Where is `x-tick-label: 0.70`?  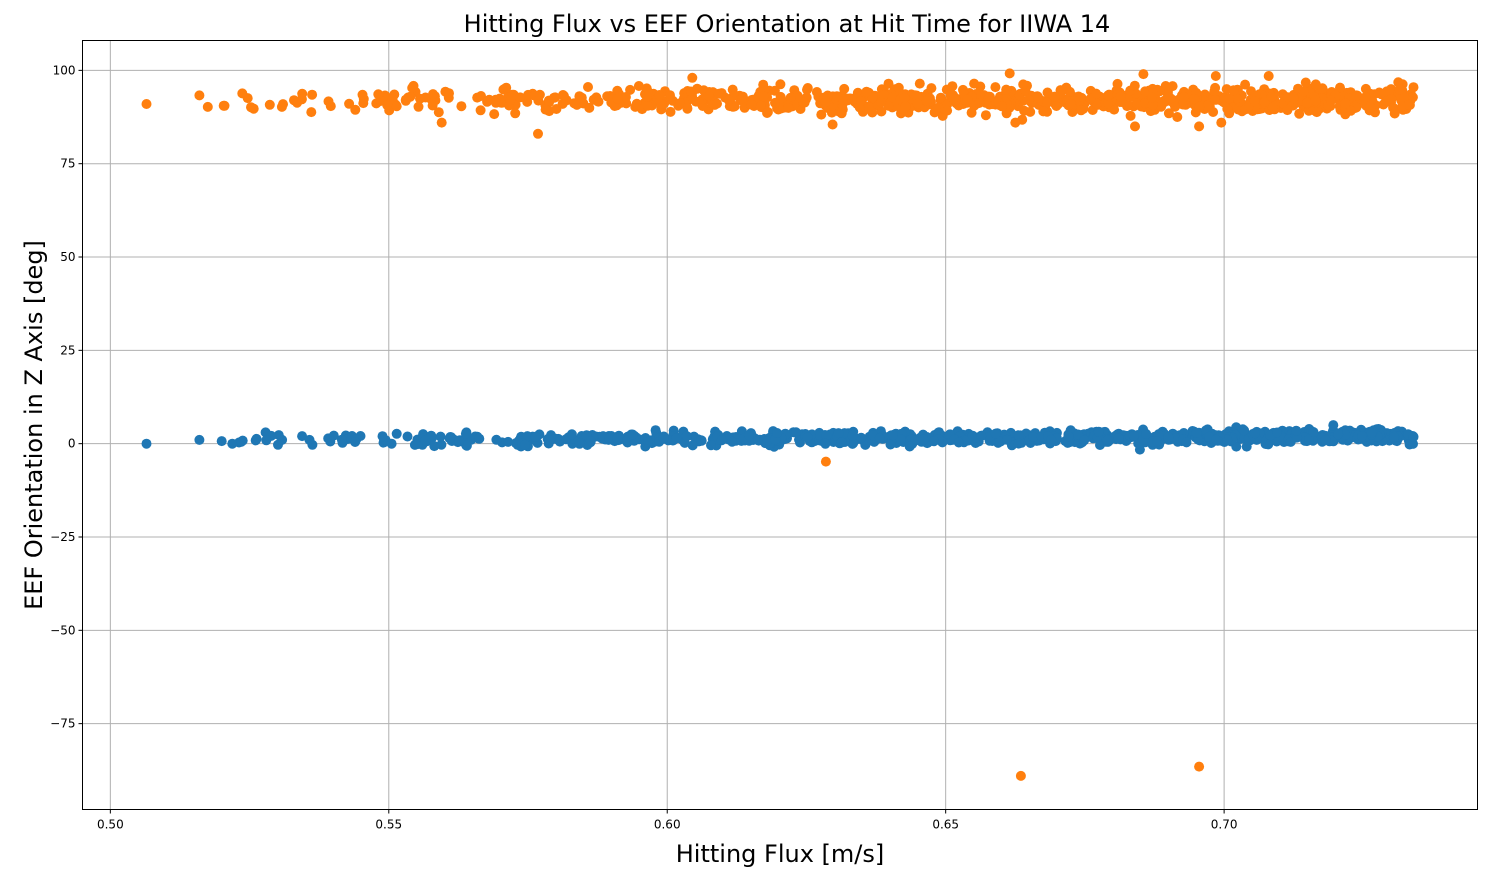
x-tick-label: 0.70 is located at coordinates (1224, 825).